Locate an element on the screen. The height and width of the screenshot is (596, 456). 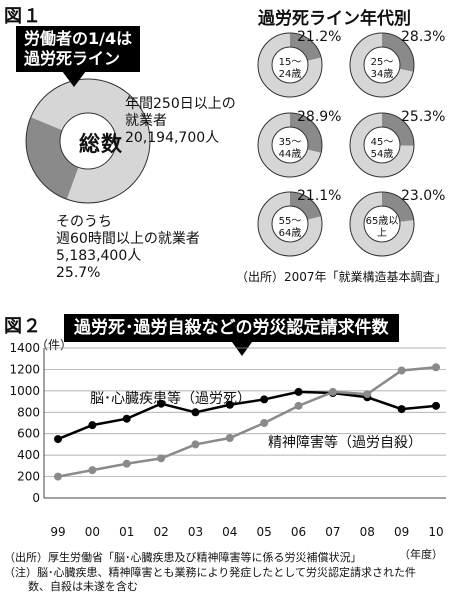
callout-line-1: 労働者の1/4は is located at coordinates (78, 38).